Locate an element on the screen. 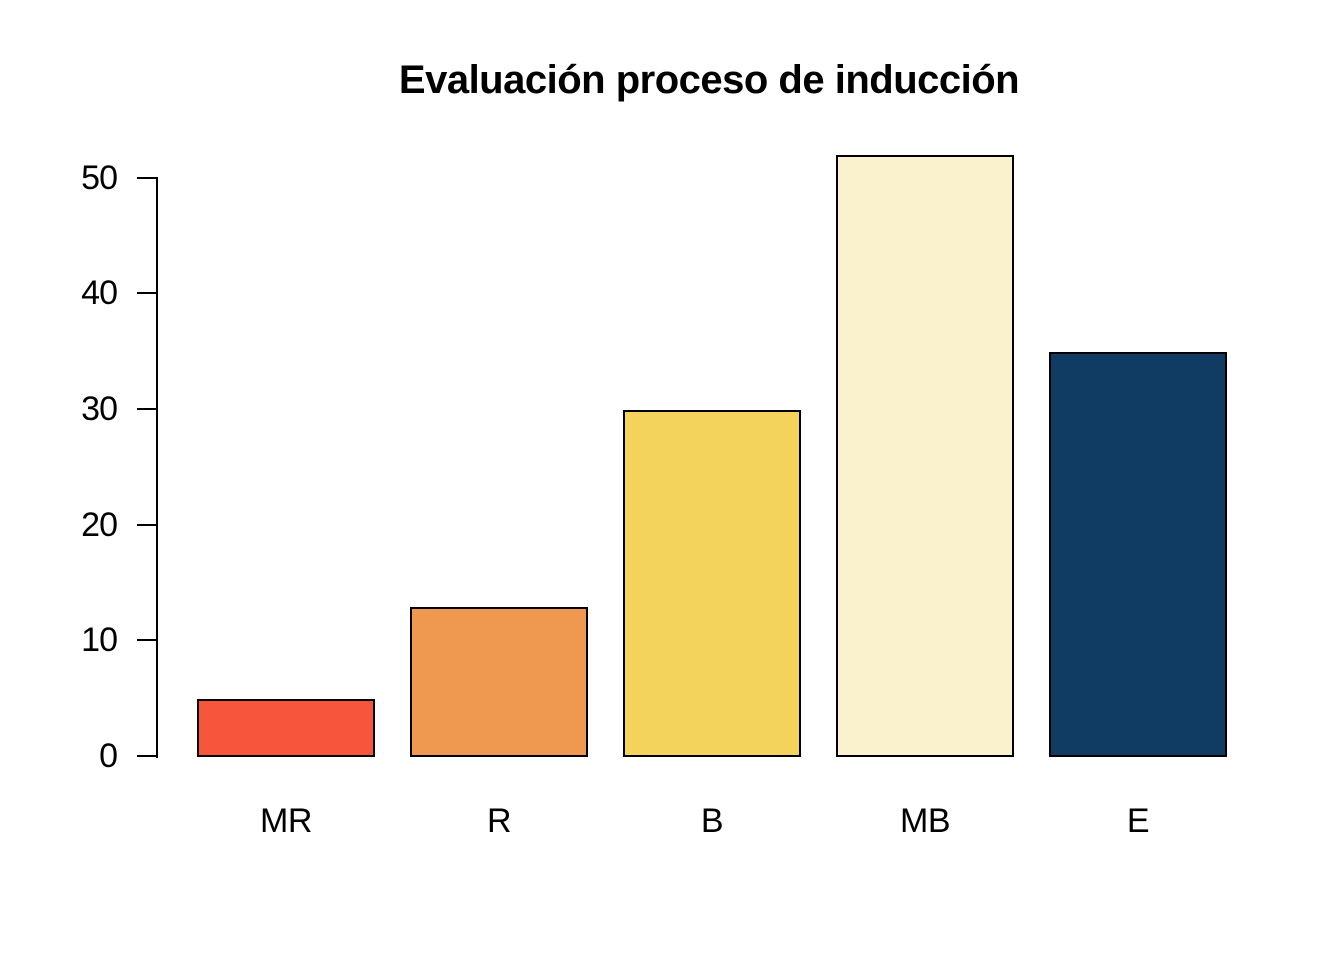 This screenshot has height=960, width=1344. y-tick-label: 40 is located at coordinates (99, 293).